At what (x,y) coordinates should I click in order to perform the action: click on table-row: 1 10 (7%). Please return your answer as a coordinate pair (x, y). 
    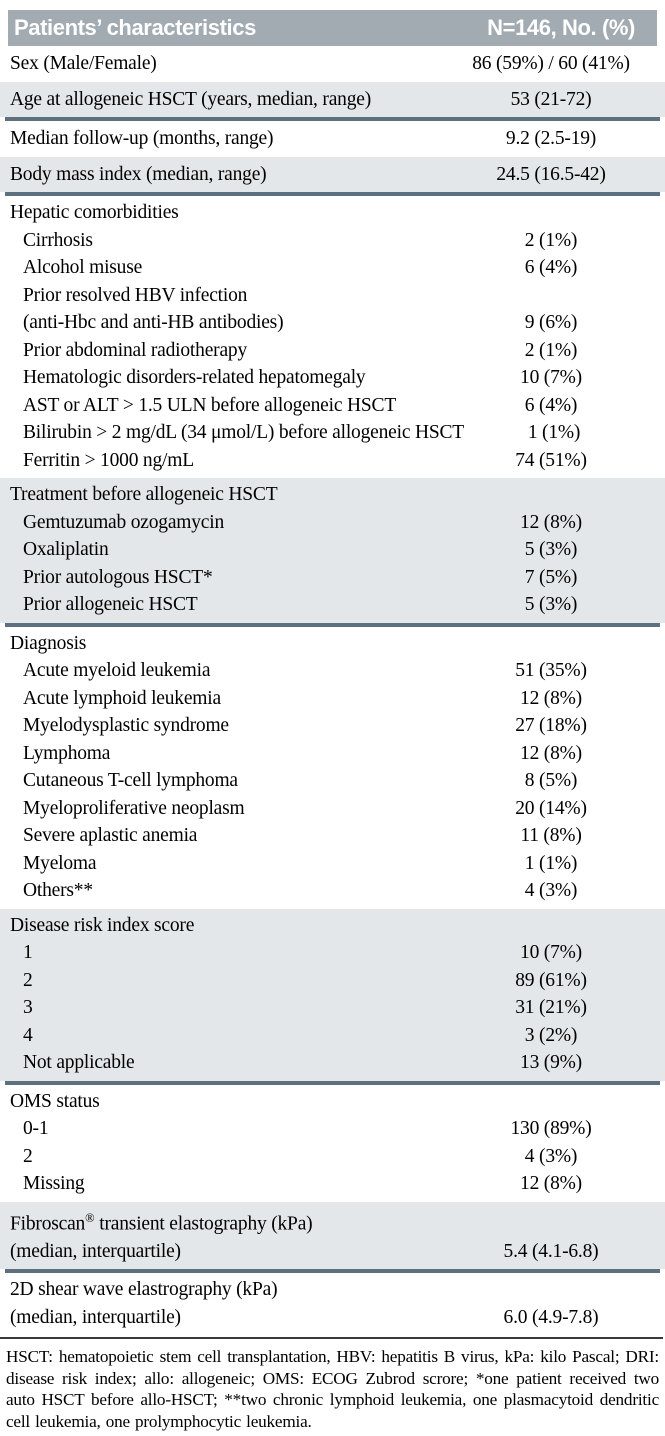
    Looking at the image, I should click on (332, 953).